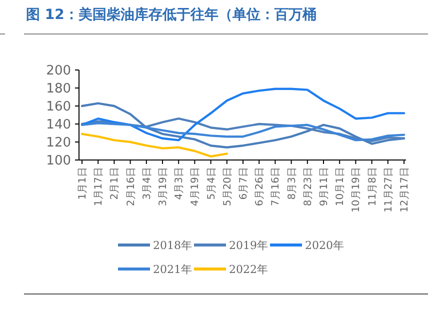 The height and width of the screenshot is (325, 437). I want to click on y-tick-label: 140, so click(58, 125).